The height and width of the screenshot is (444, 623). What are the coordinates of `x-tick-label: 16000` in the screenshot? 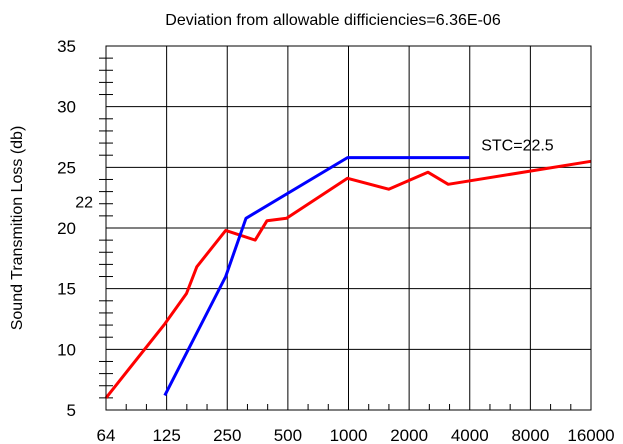 It's located at (590, 435).